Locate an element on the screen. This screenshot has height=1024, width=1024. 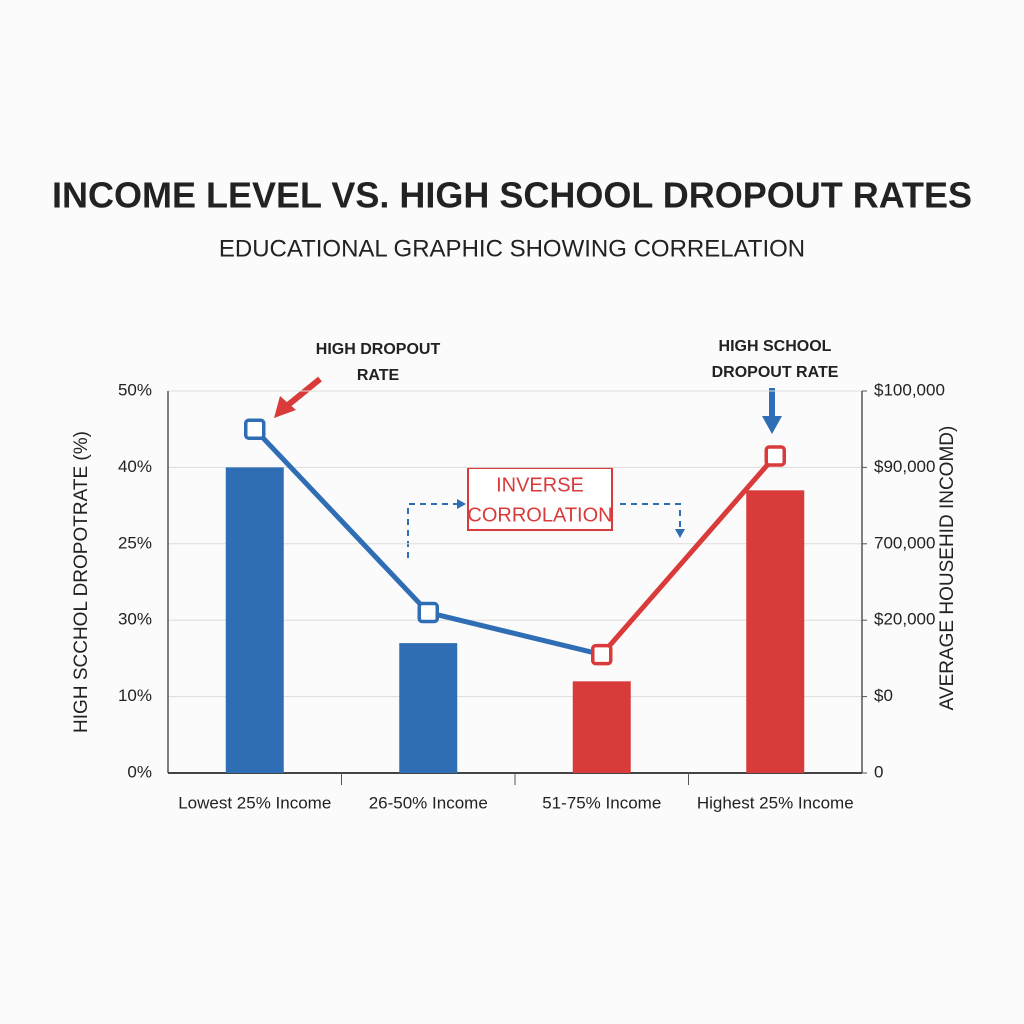
y2-tick-label: $0 is located at coordinates (883, 695).